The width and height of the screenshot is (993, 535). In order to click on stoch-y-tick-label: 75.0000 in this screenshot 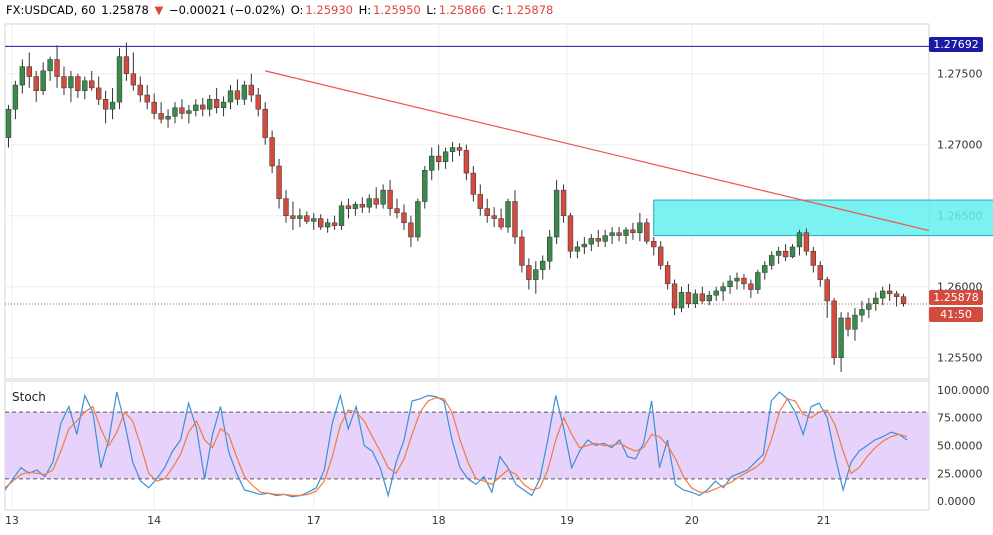, I will do `click(960, 418)`.